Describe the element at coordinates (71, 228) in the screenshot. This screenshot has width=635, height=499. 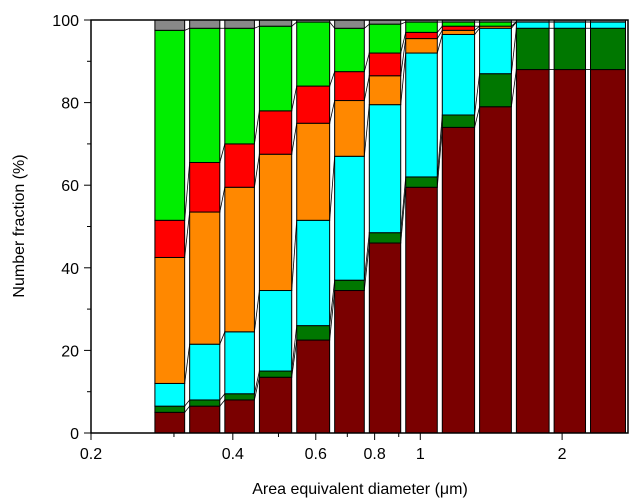
I see `y-axis: 0 20 40 60 80 100` at that location.